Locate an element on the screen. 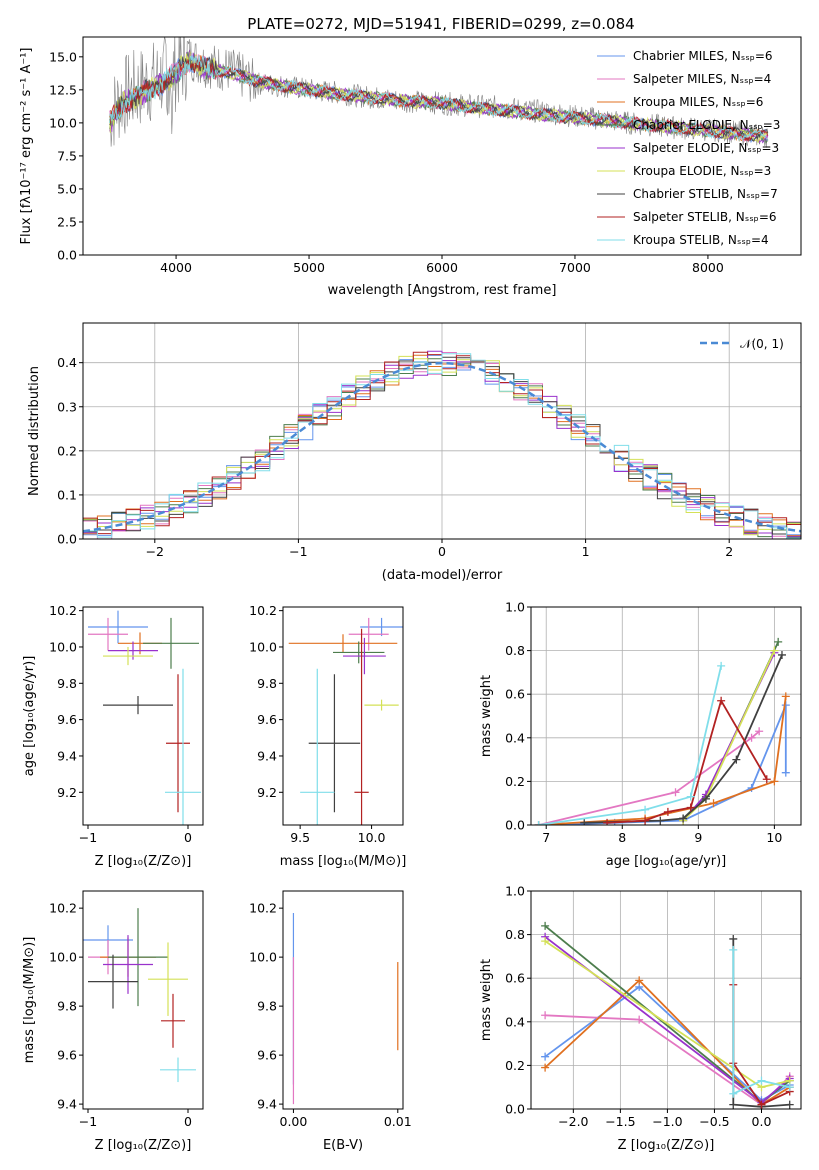  x-axis-label: mass [log₁₀(M/M⊙)] is located at coordinates (343, 861).